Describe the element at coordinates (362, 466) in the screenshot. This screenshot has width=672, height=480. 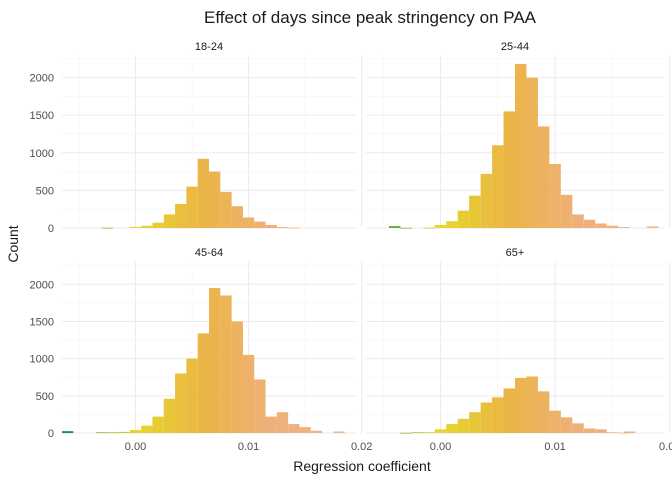
I see `x-axis-label: Regression coefficient` at that location.